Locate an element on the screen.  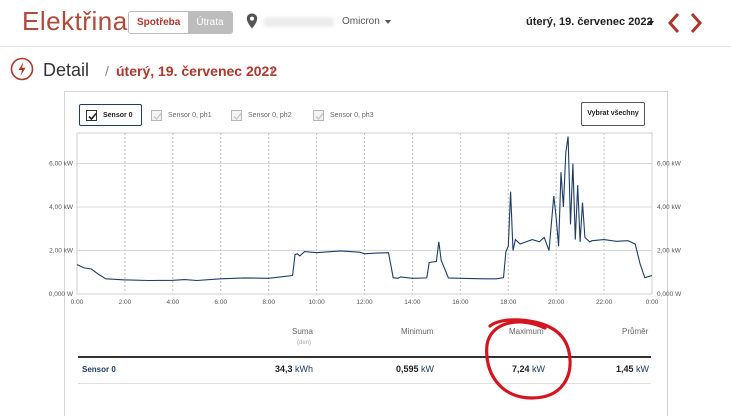
location-pin-icon is located at coordinates (252, 21).